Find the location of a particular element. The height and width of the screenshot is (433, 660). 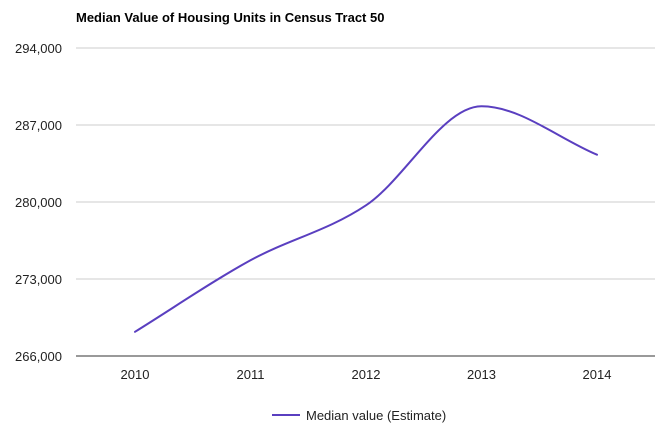

x-axis-ticks: 2010 2011 2012 2013 2014 is located at coordinates (366, 374).